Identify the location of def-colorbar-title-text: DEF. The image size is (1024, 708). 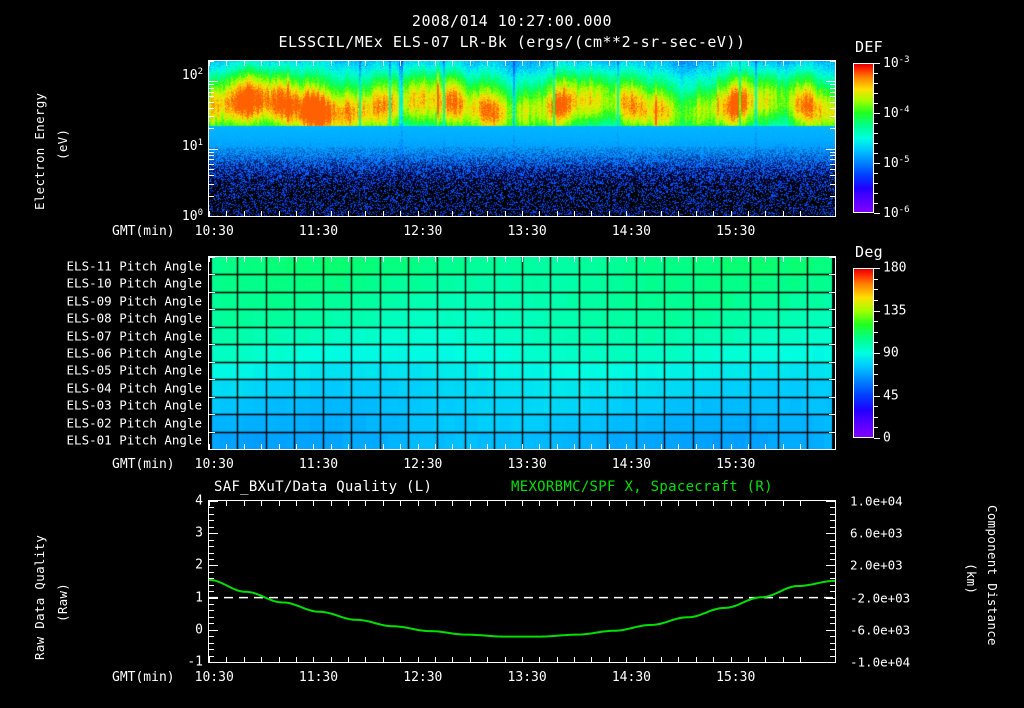
(869, 47).